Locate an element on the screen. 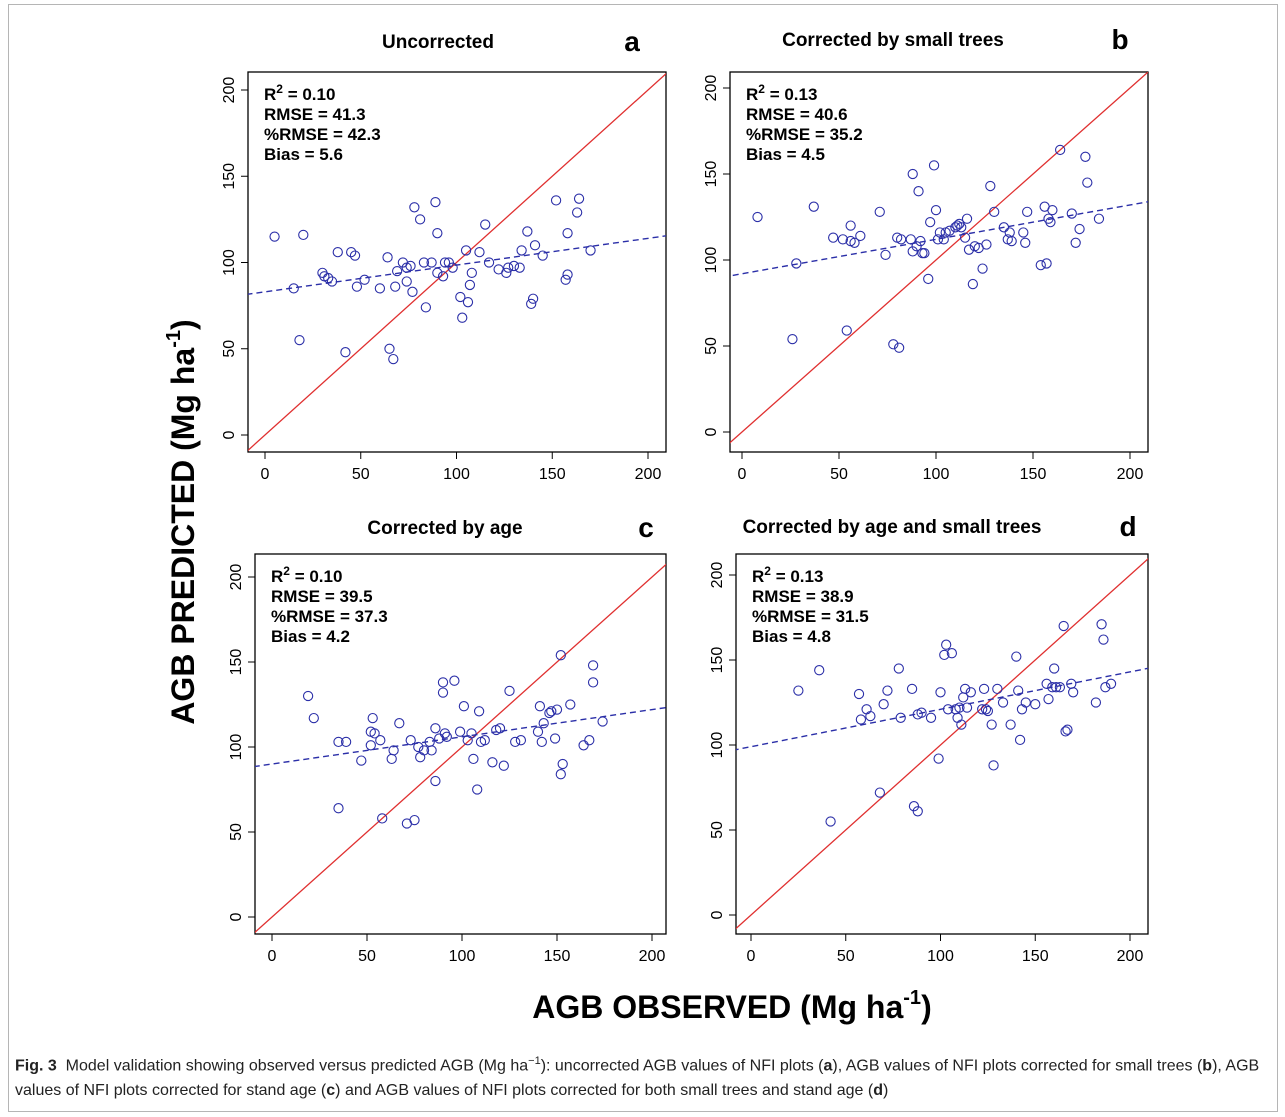 Image resolution: width=1285 pixels, height=1117 pixels. stat-b-3: Bias = 4.5 is located at coordinates (785, 154).